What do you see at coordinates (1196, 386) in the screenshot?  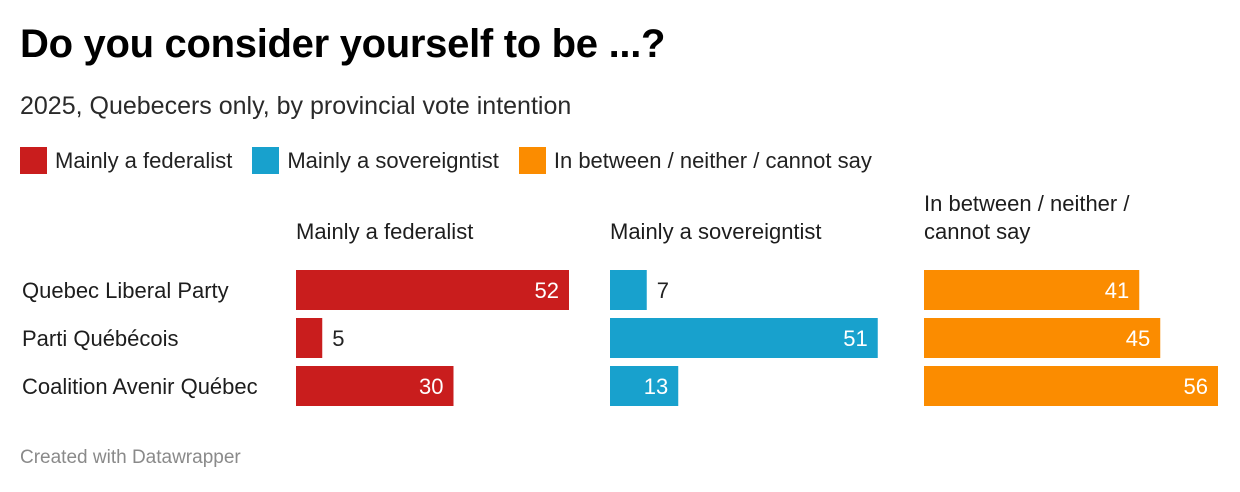 I see `data-label-in-between-neither-cannot-say-coalition-avenir-qu-bec: 56` at bounding box center [1196, 386].